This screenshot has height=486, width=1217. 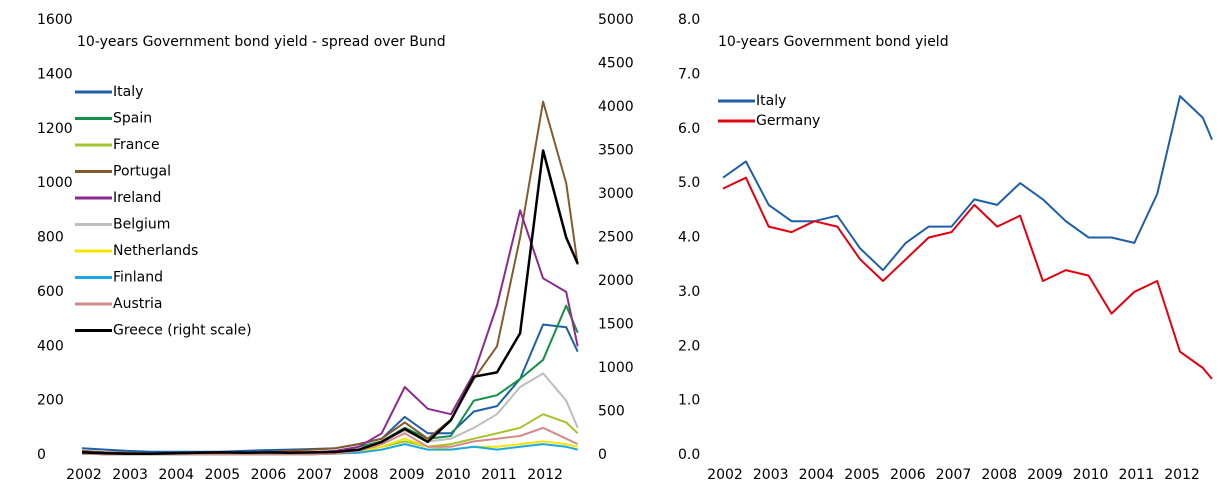 I want to click on y-tick-label: 8.0, so click(x=689, y=20).